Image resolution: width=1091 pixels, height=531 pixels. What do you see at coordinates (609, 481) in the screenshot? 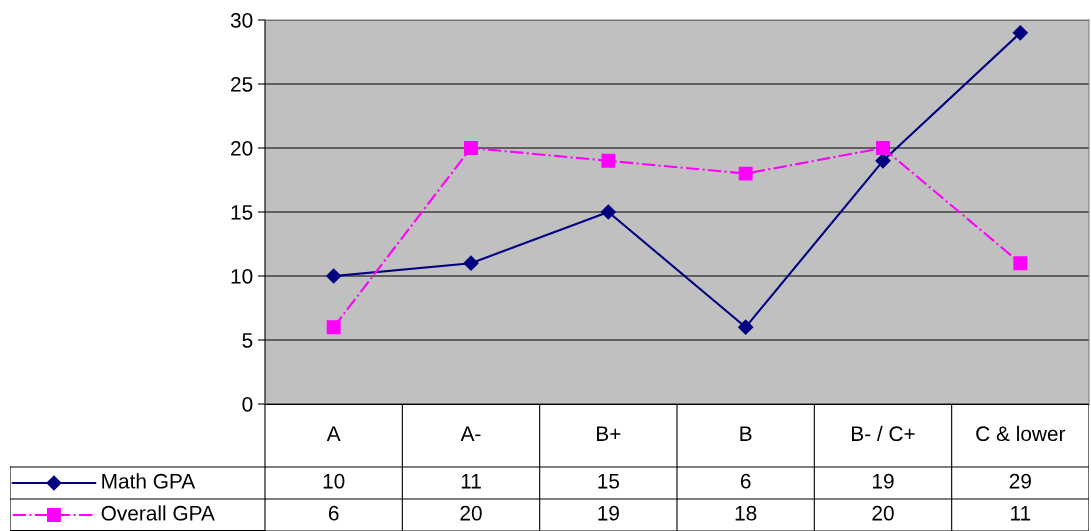
I see `data-label: 15` at bounding box center [609, 481].